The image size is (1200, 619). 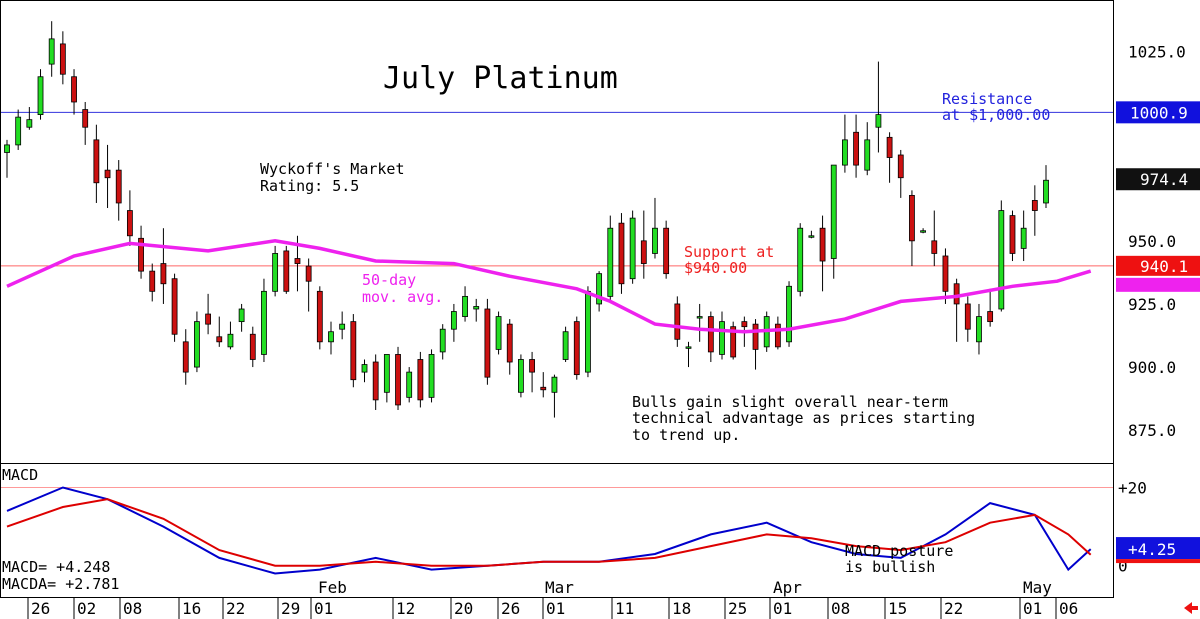 What do you see at coordinates (1191, 608) in the screenshot?
I see `back-arrow-icon` at bounding box center [1191, 608].